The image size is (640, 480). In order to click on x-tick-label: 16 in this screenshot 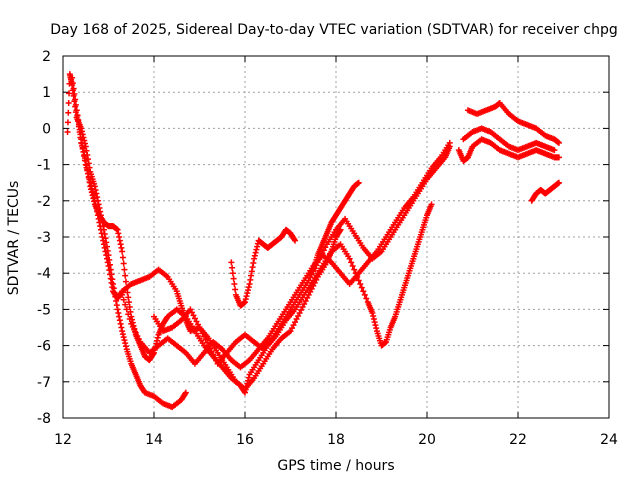, I will do `click(245, 440)`.